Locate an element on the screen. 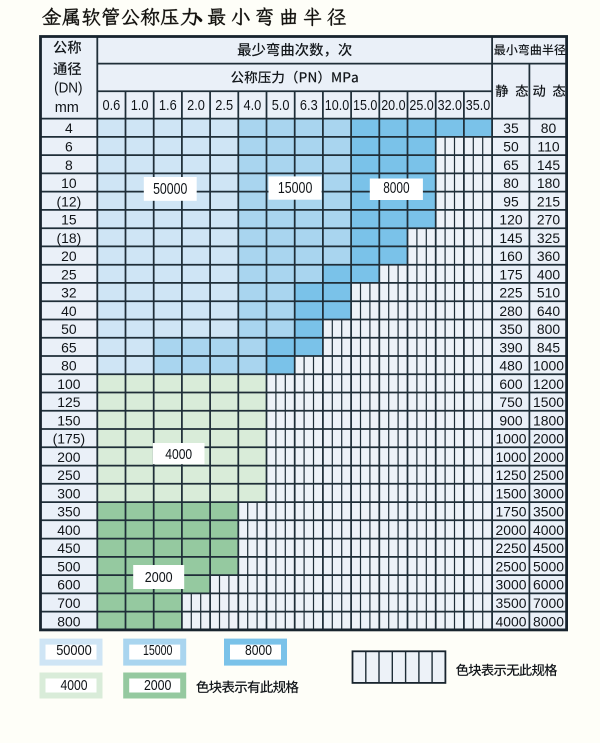 This screenshot has height=743, width=600. svg-text: 32.0 is located at coordinates (450, 106).